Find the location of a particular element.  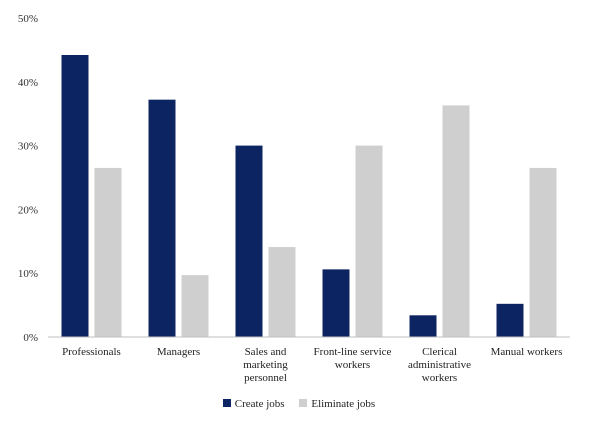

legend-swatch-create is located at coordinates (226, 403).